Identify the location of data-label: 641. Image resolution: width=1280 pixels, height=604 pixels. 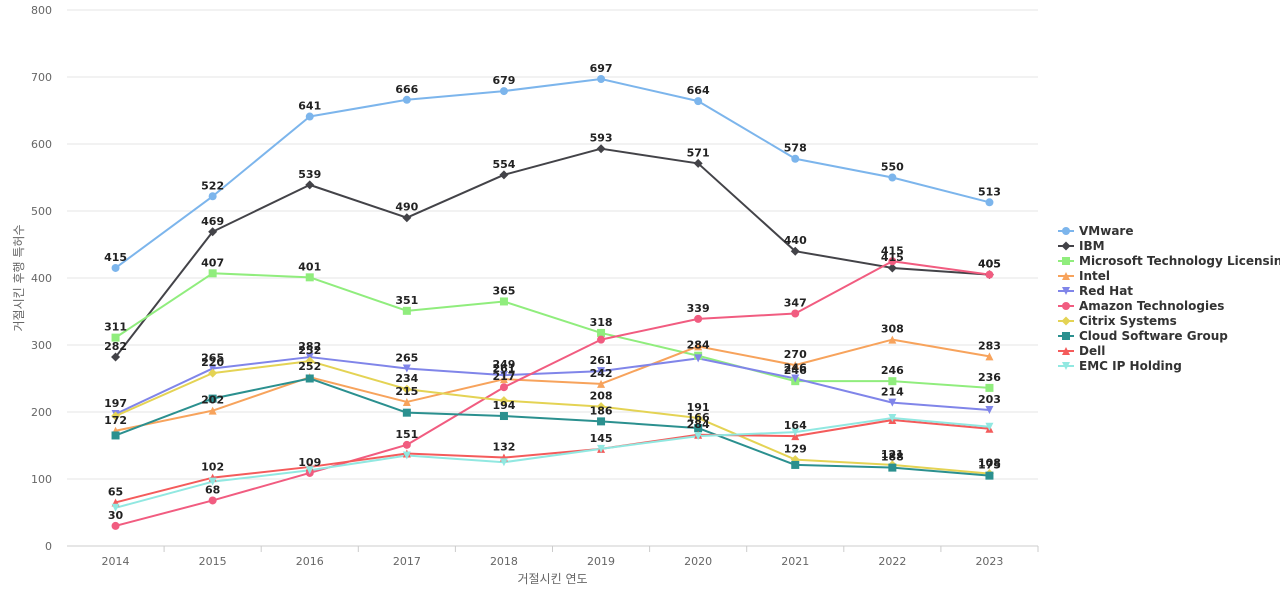
(309, 106).